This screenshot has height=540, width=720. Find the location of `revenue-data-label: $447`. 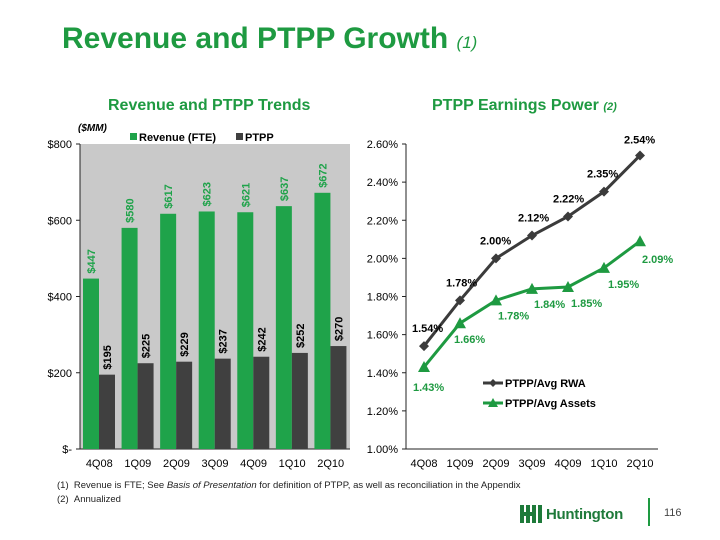

revenue-data-label: $447 is located at coordinates (92, 261).